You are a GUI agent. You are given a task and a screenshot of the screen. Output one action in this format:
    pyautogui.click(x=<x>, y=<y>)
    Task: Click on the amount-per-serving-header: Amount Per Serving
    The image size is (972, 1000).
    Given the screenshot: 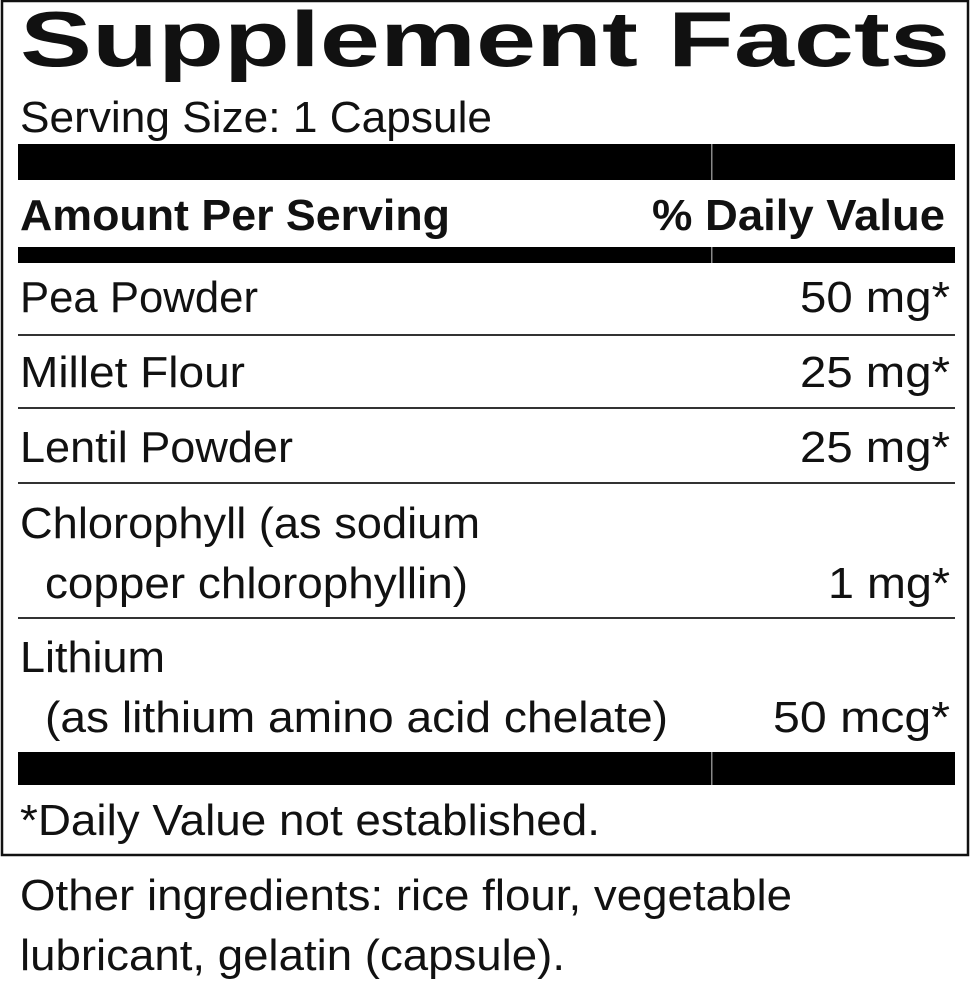 What is the action you would take?
    pyautogui.click(x=235, y=215)
    